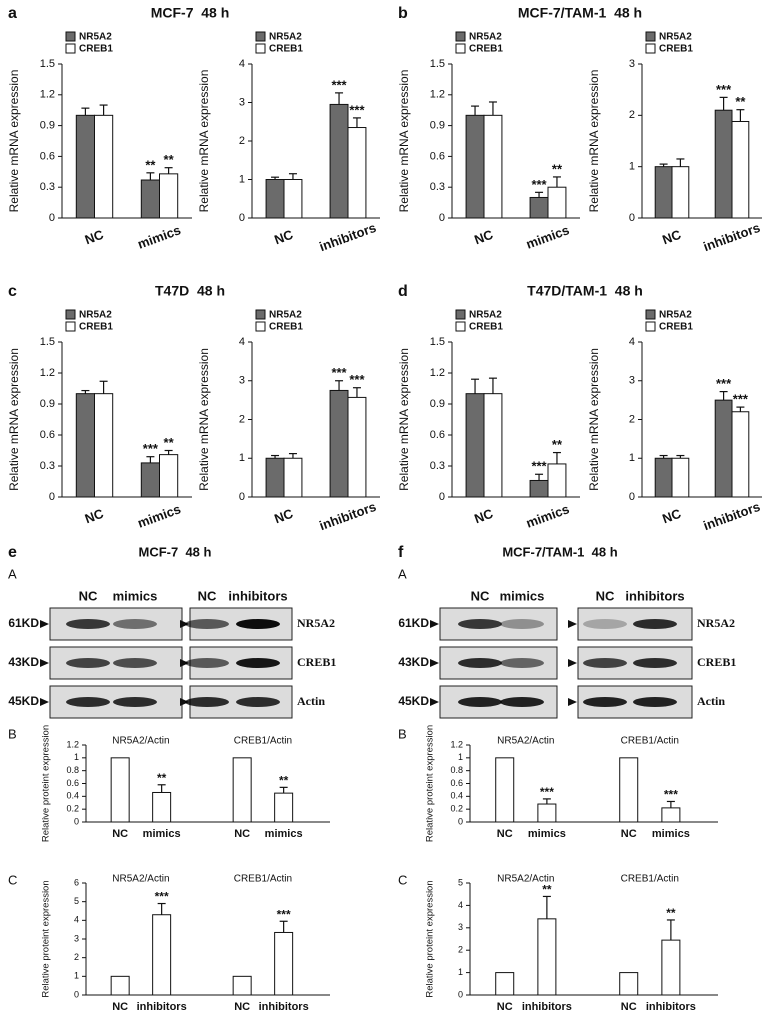  What do you see at coordinates (671, 834) in the screenshot?
I see `x-tick-label: mimics` at bounding box center [671, 834].